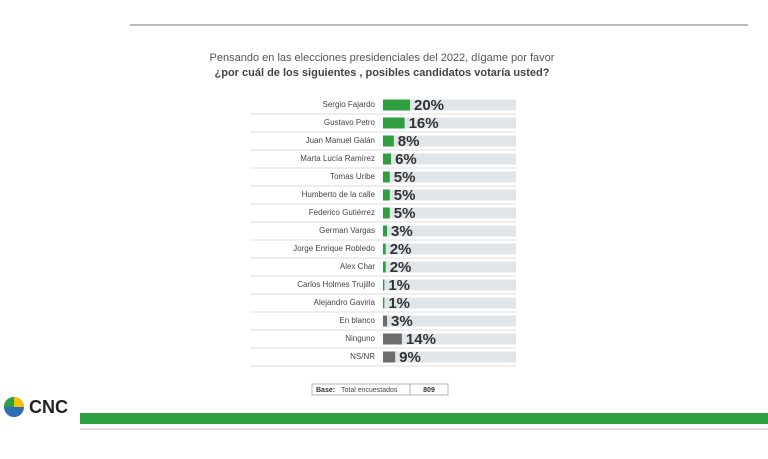 This screenshot has height=459, width=768. I want to click on value-label: 6%, so click(406, 159).